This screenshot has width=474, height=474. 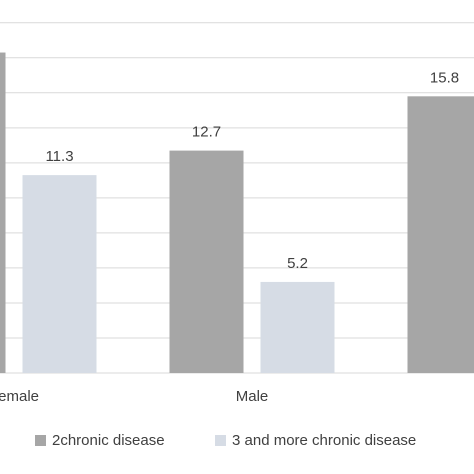 I want to click on x-tick-label: Male, so click(x=252, y=396).